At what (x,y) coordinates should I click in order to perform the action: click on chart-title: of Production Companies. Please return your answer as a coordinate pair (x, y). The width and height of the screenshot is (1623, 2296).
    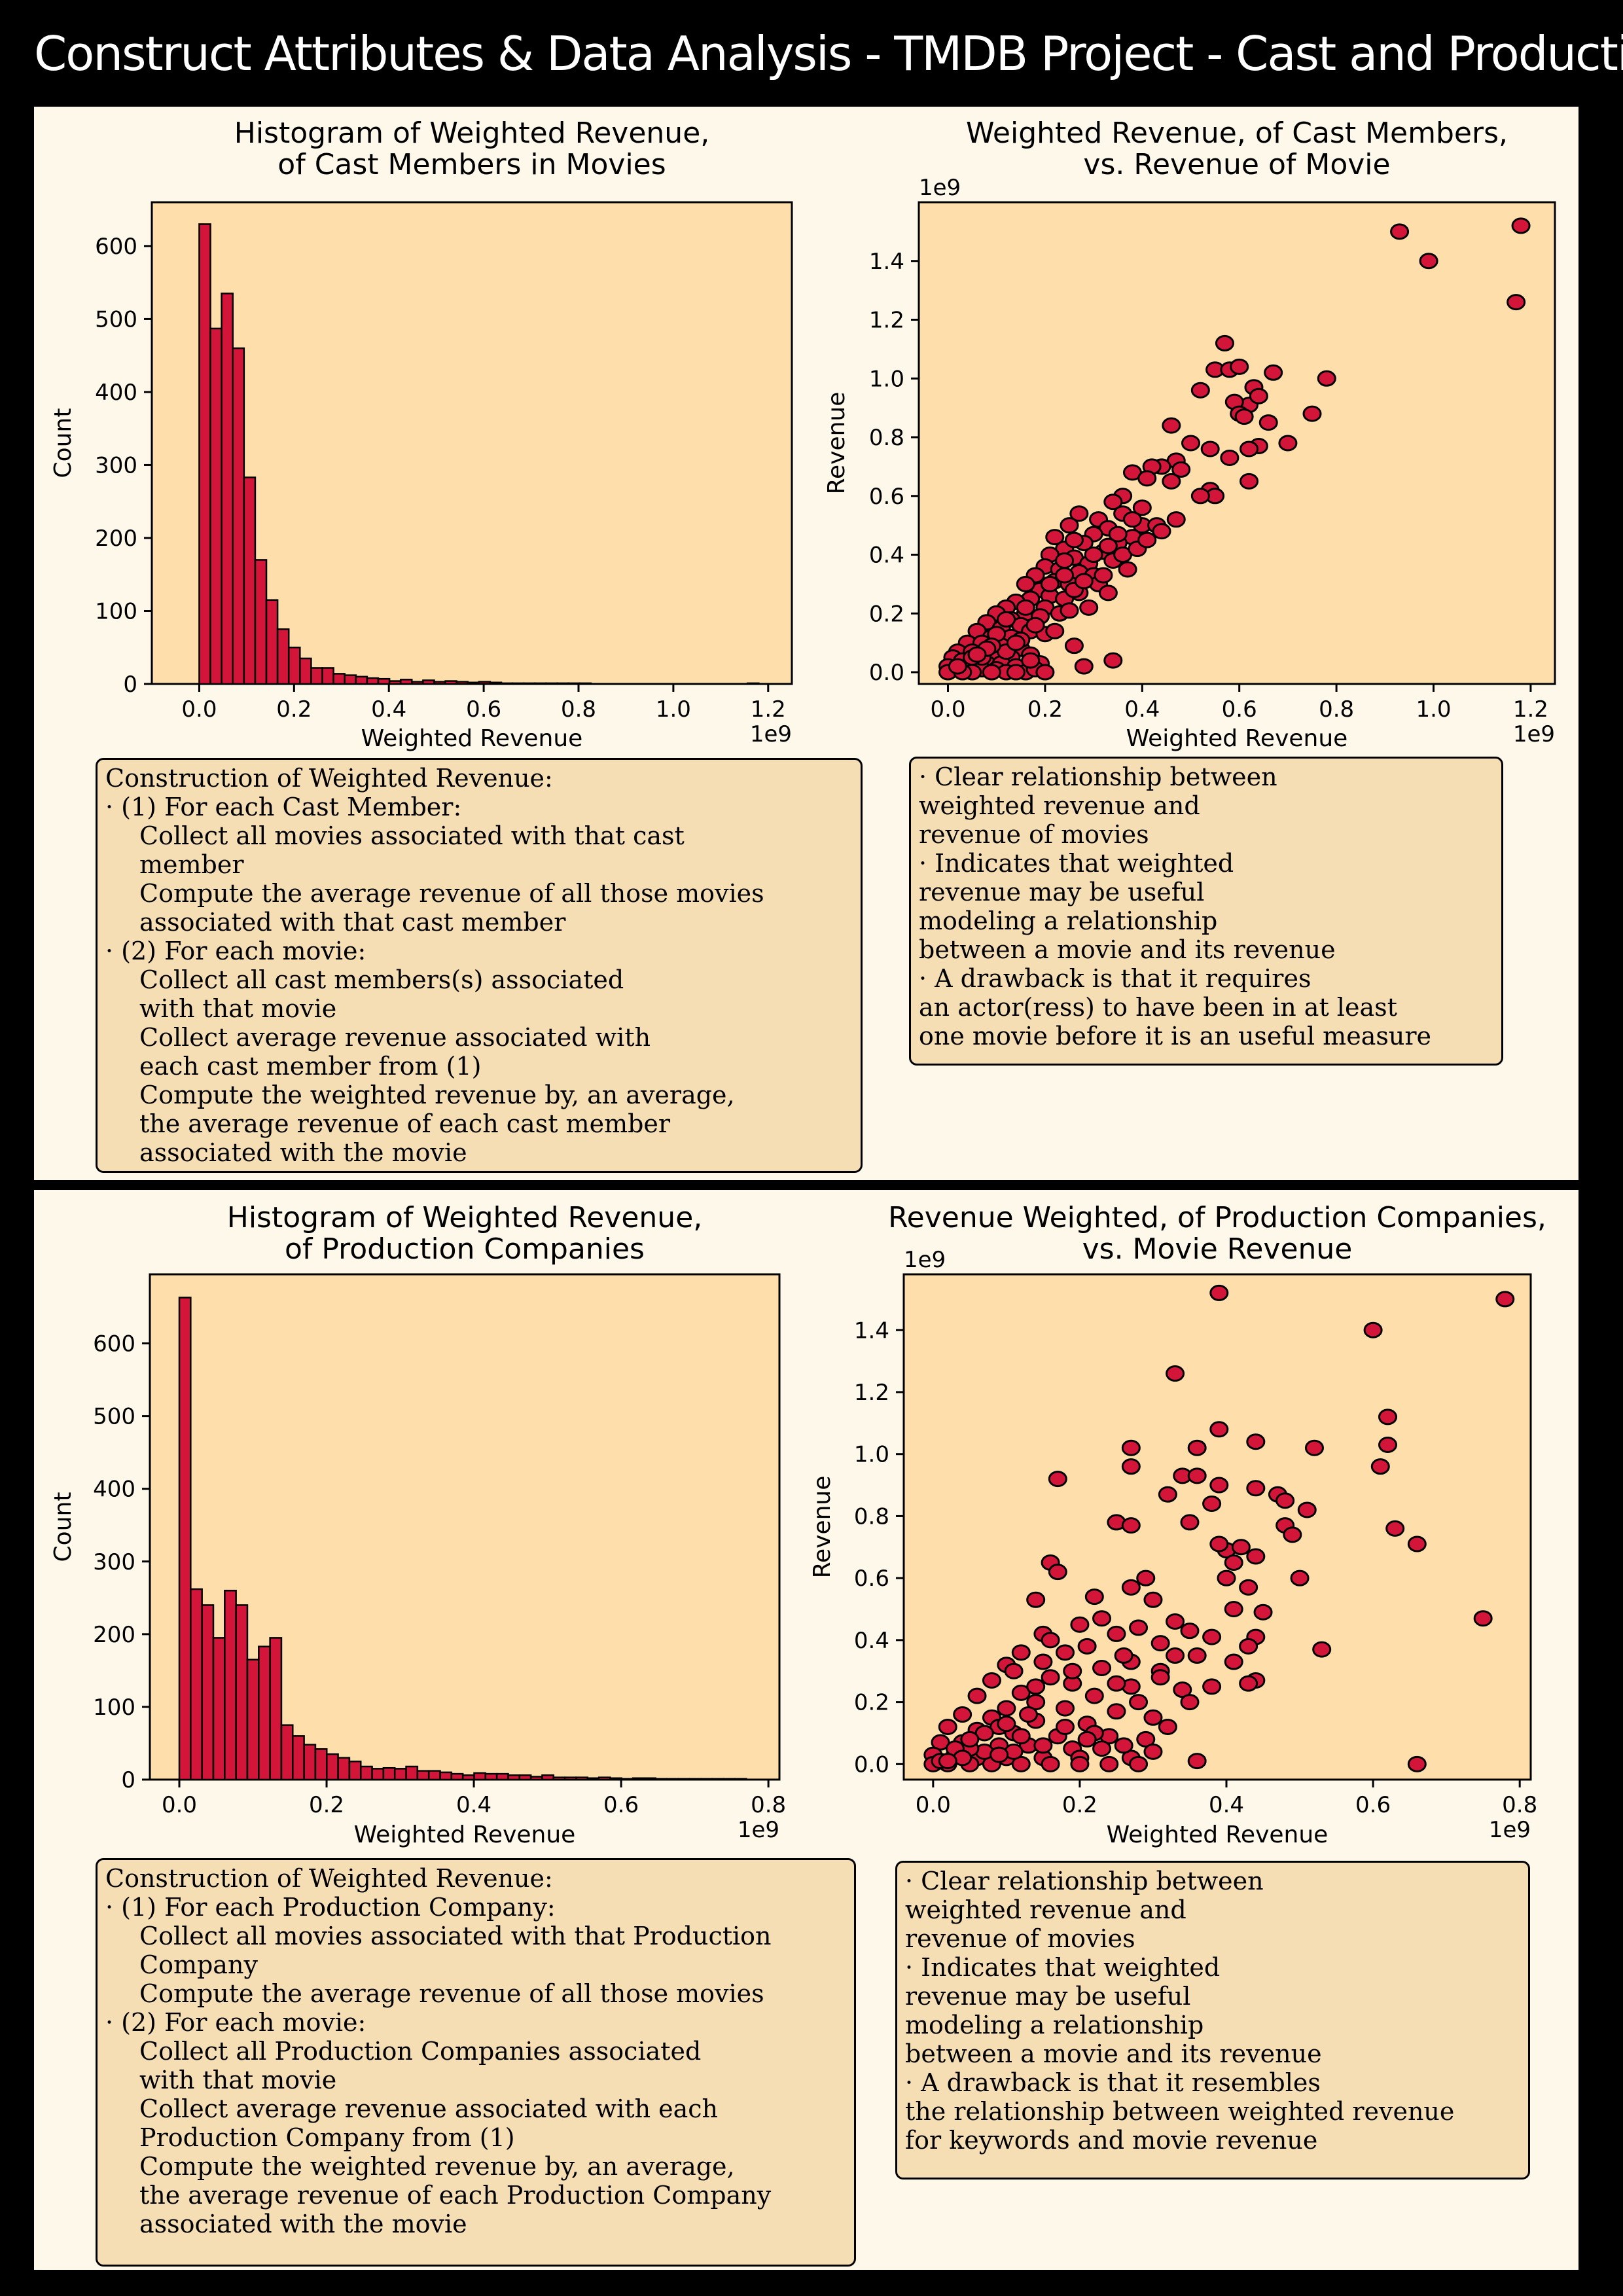
    Looking at the image, I should click on (465, 1249).